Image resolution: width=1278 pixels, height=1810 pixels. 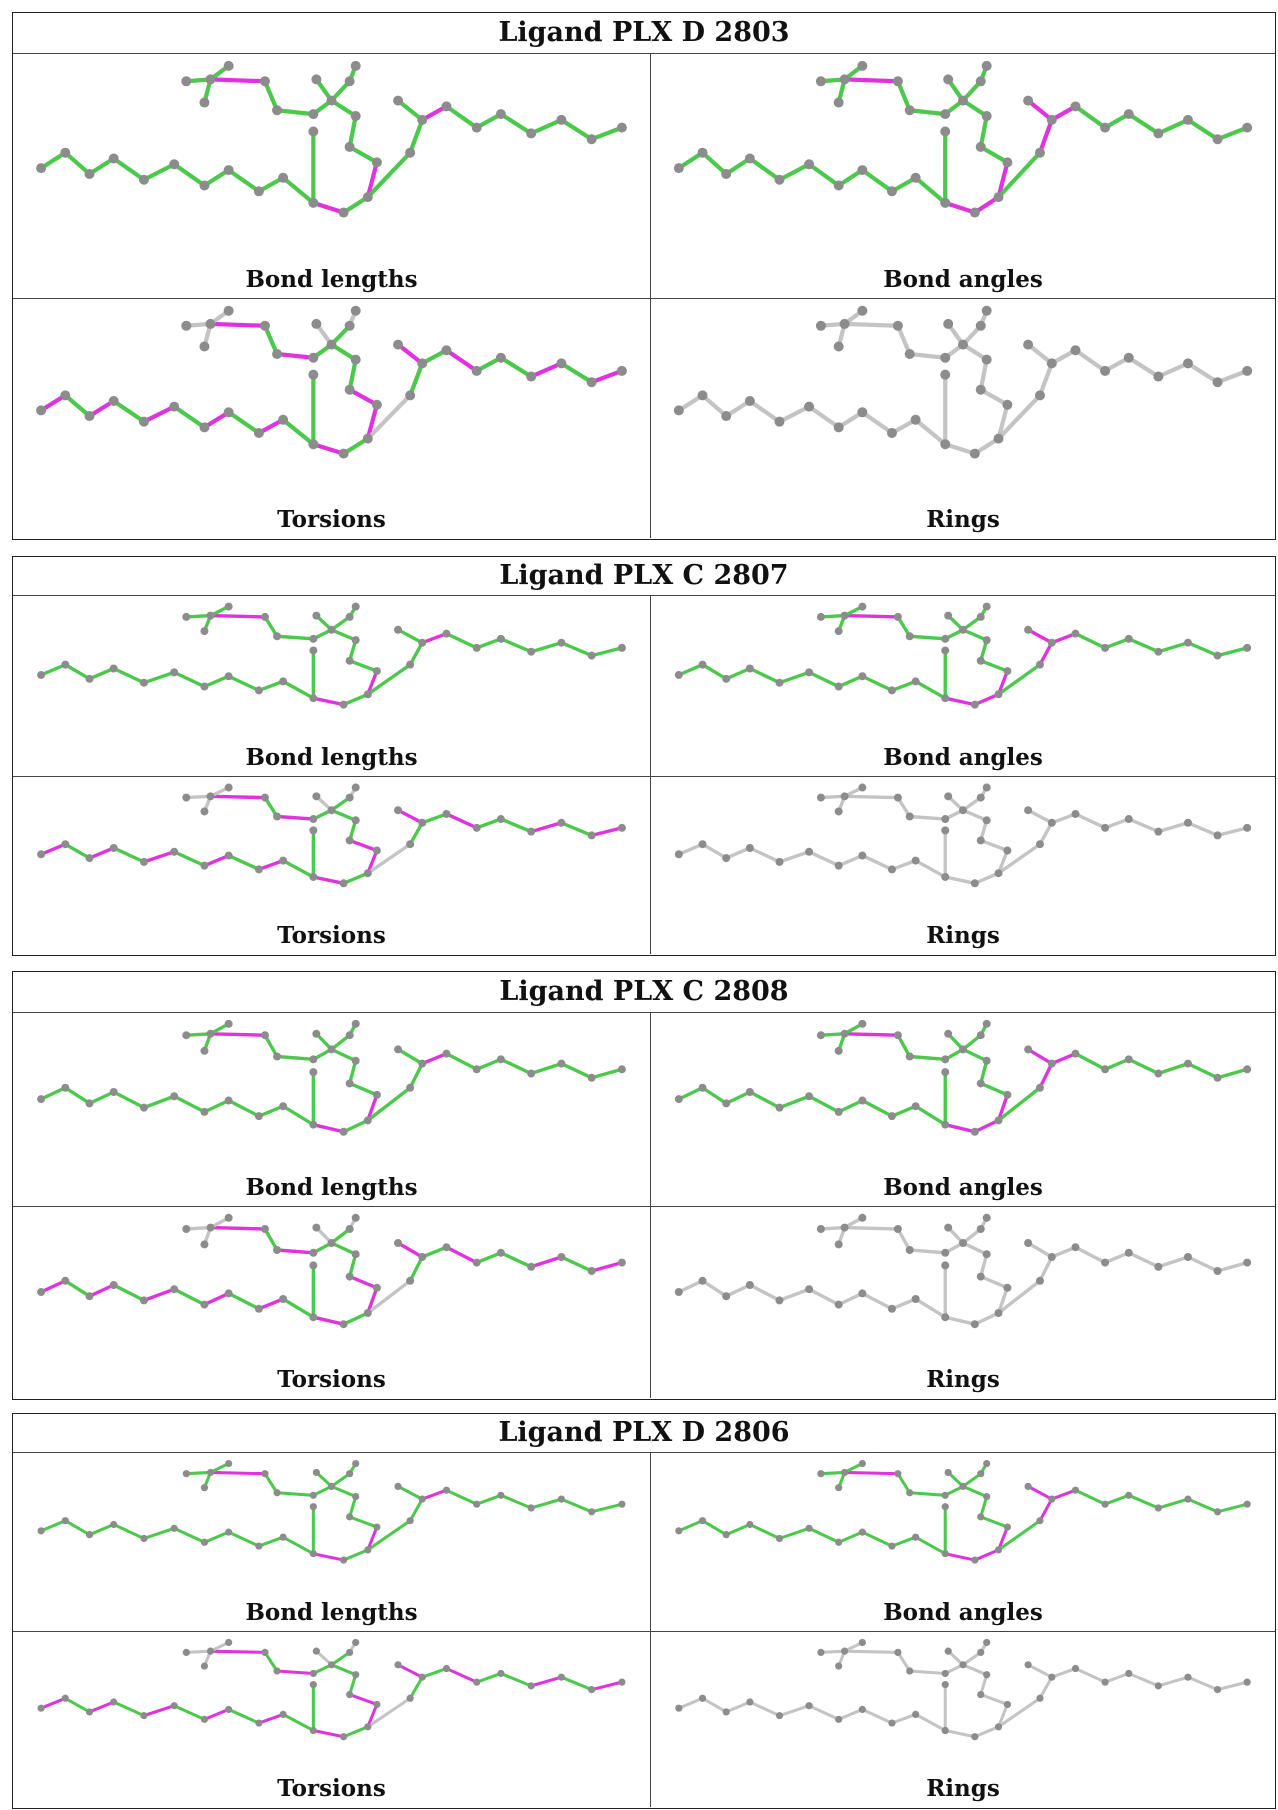 I want to click on ligand-title: Ligand PLX C 2808, so click(x=644, y=991).